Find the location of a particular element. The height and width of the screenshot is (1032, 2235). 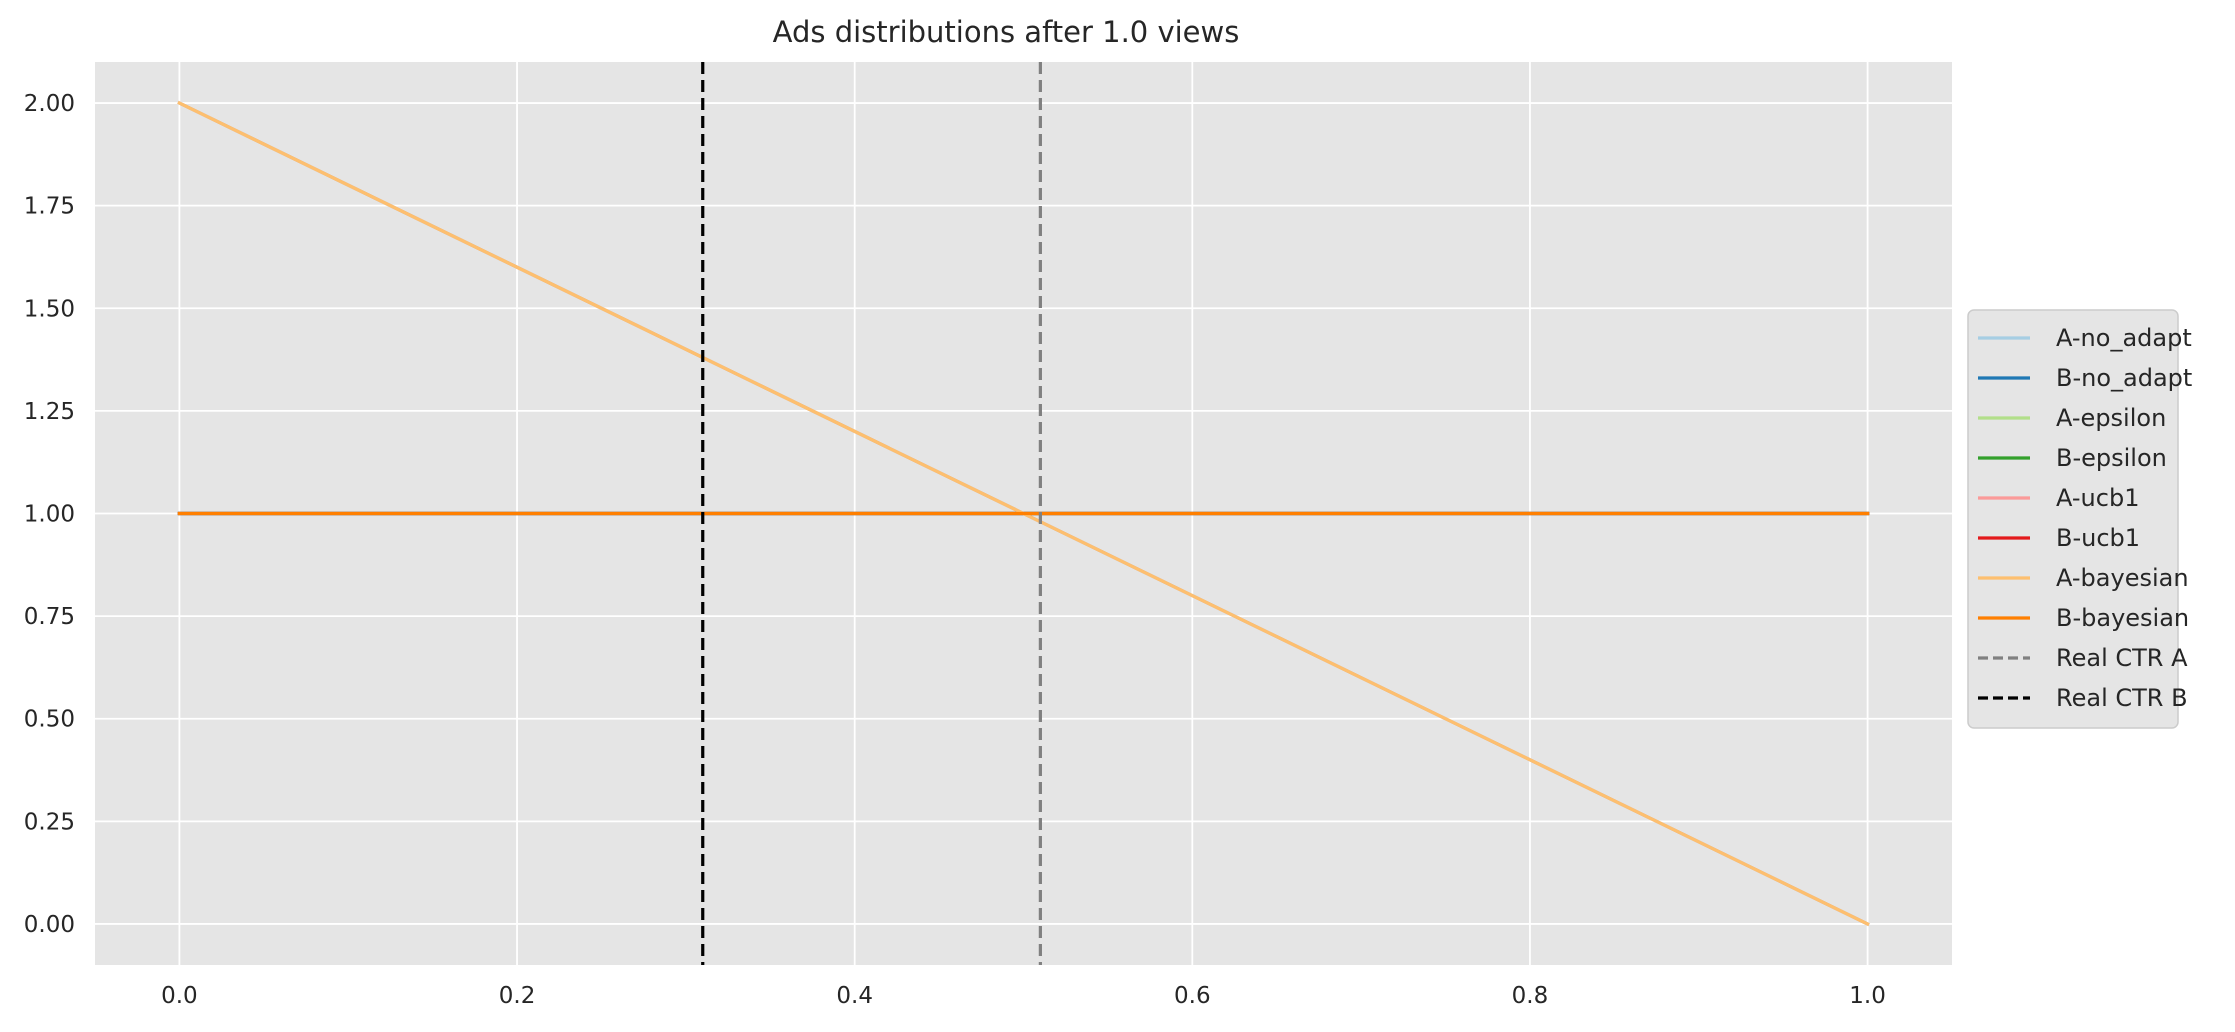

x-tick-label: 0.4 is located at coordinates (854, 996).